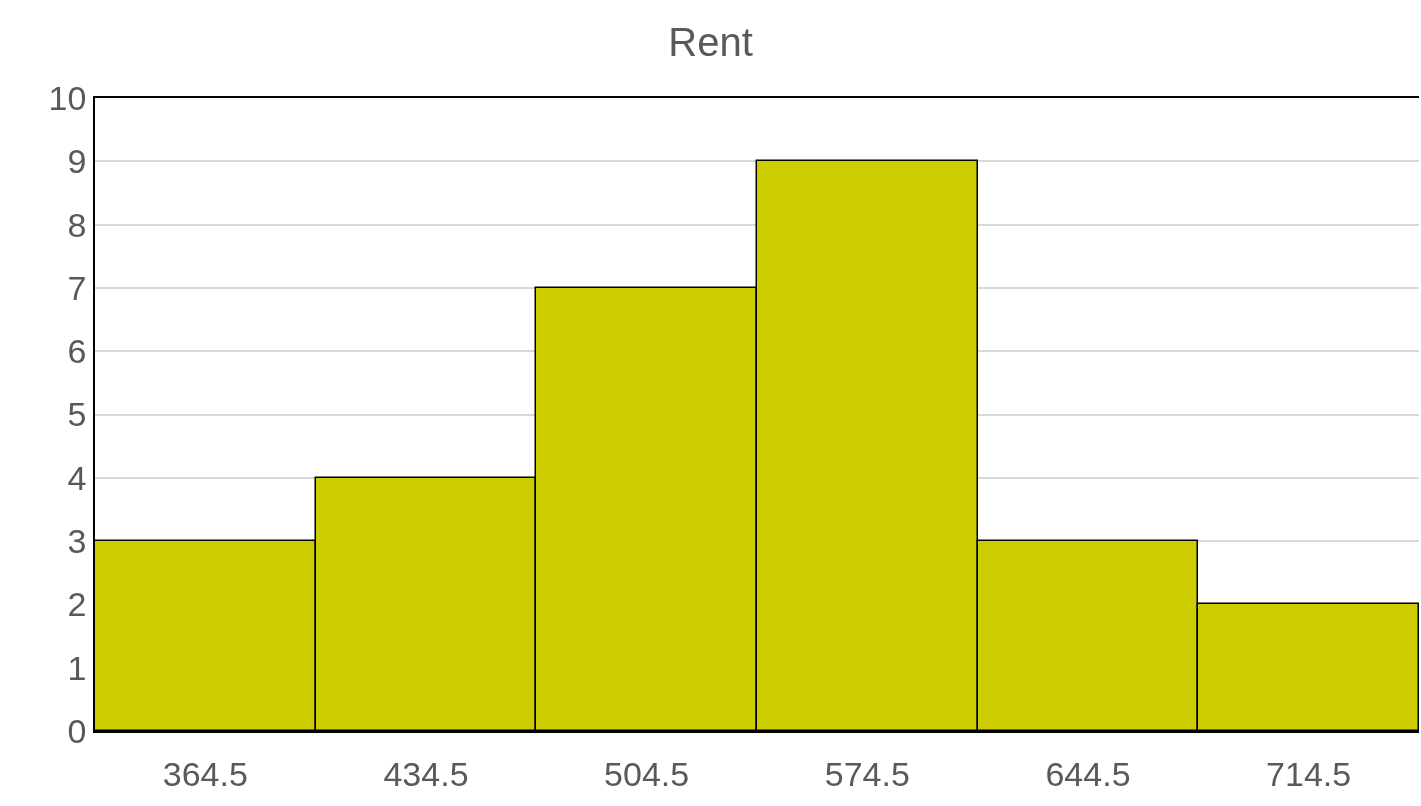 This screenshot has height=806, width=1421. Describe the element at coordinates (77, 541) in the screenshot. I see `y-tick-label: 3` at that location.